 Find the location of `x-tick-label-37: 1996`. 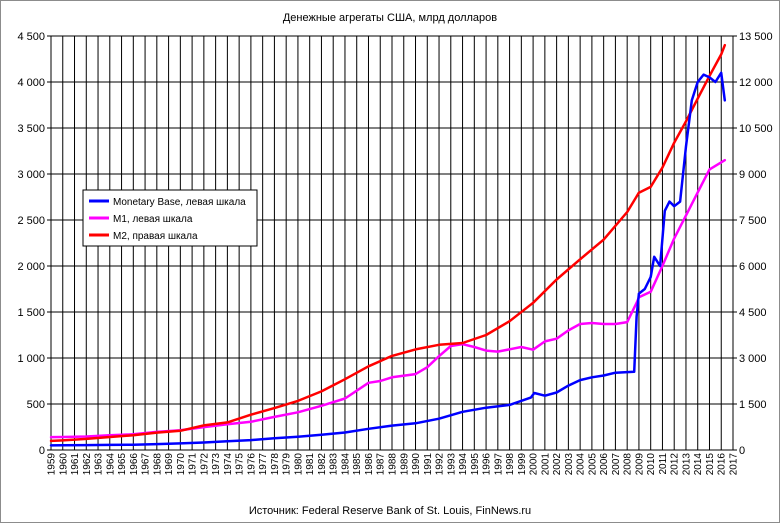

x-tick-label-37: 1996 is located at coordinates (487, 464).